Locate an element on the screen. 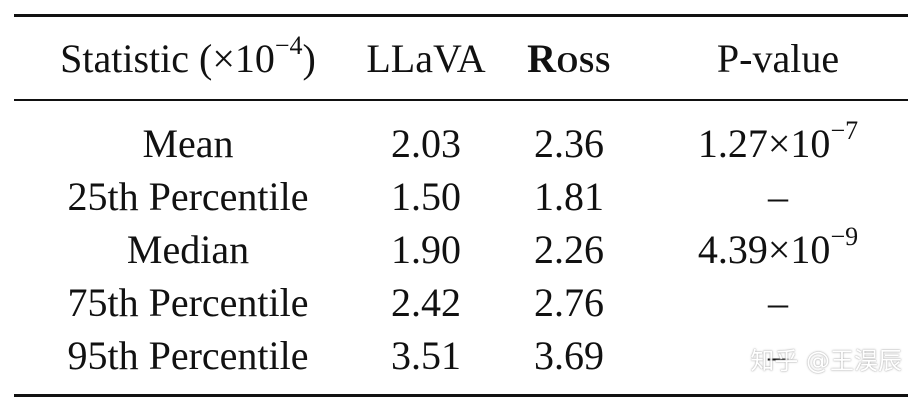 Image resolution: width=922 pixels, height=400 pixels. llava-value: 2.03 is located at coordinates (426, 143).